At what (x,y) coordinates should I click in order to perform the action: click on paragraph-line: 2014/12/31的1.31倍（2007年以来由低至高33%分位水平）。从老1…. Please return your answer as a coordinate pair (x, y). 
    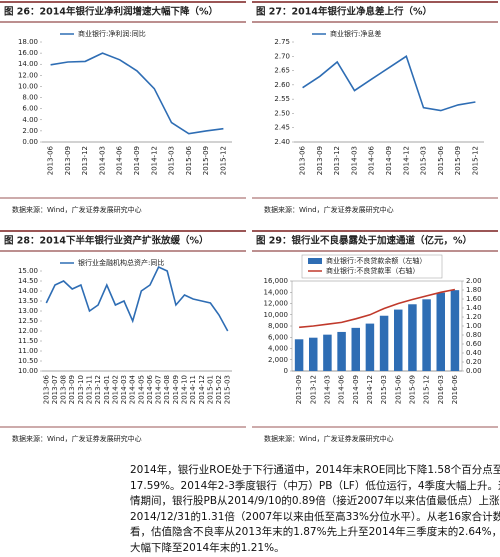
    Looking at the image, I should click on (315, 516).